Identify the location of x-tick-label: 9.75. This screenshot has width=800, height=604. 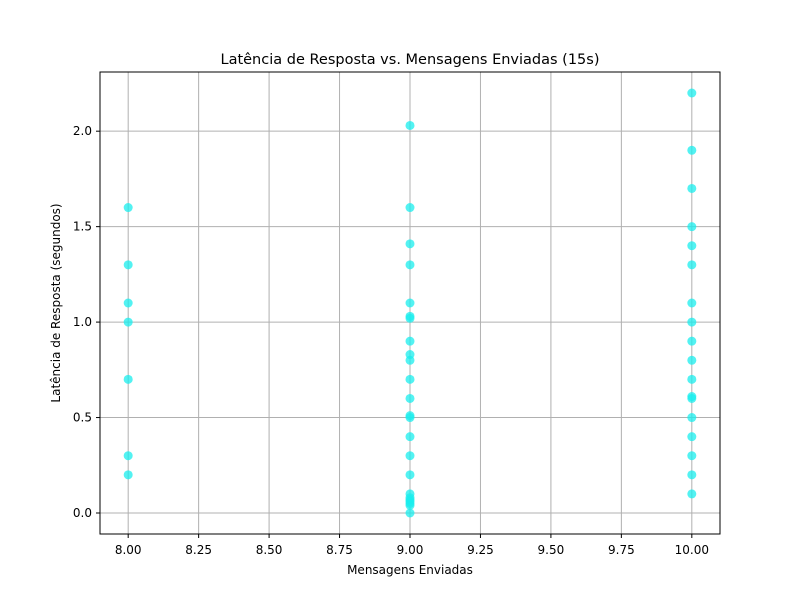
(621, 550).